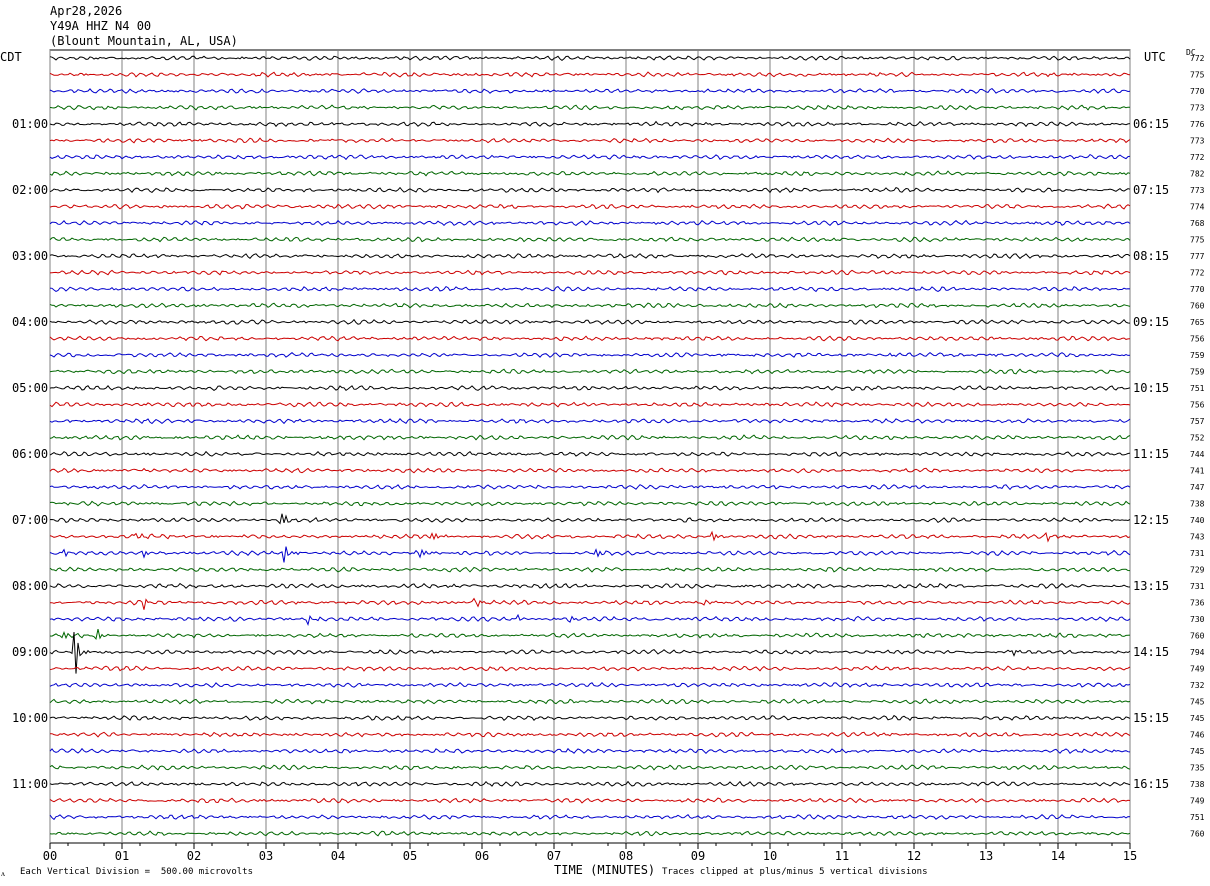 The height and width of the screenshot is (886, 1210). What do you see at coordinates (30, 652) in the screenshot?
I see `left-hour-label: 09:00` at bounding box center [30, 652].